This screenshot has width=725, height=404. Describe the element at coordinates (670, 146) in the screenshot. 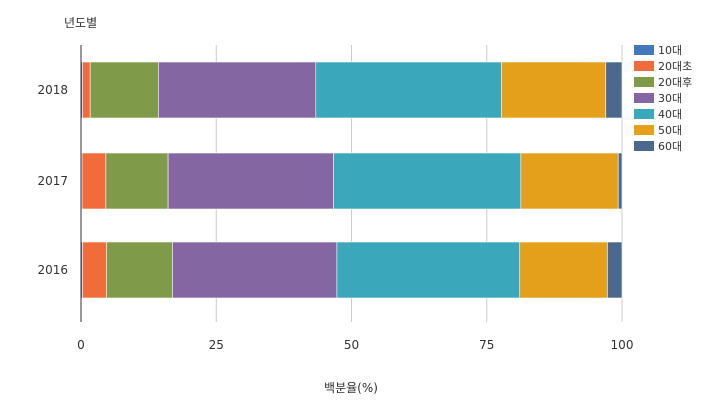

I see `legend-label: 60대` at that location.